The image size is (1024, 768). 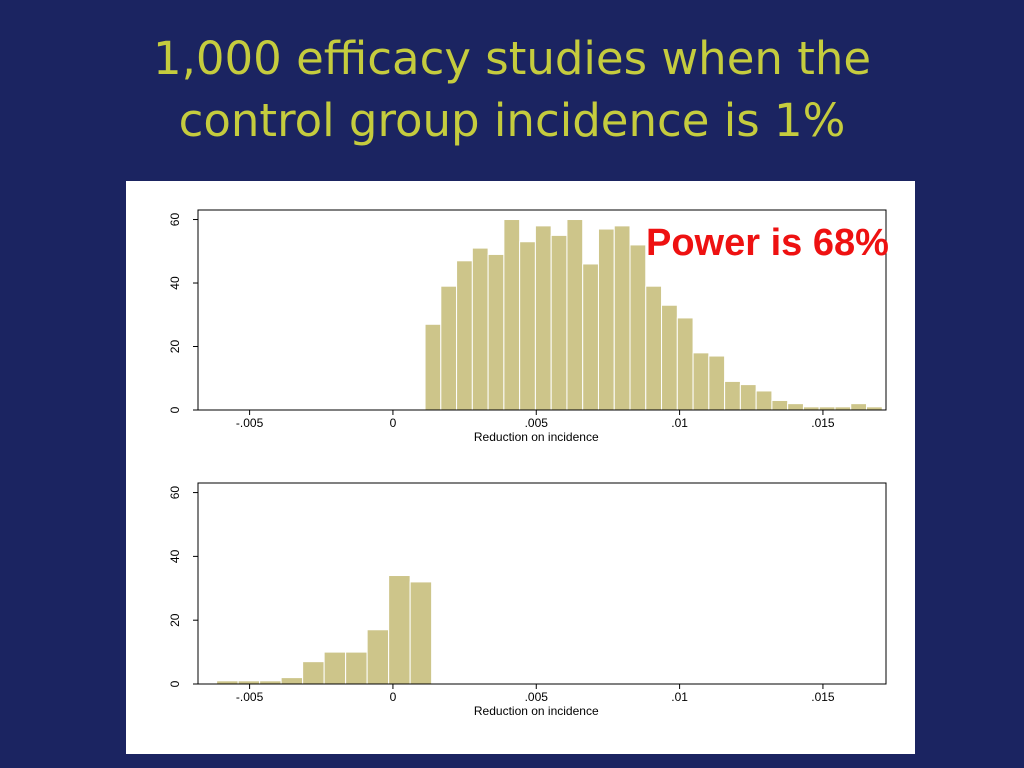 What do you see at coordinates (175, 683) in the screenshot?
I see `chart-2-y-tick-label: 0` at bounding box center [175, 683].